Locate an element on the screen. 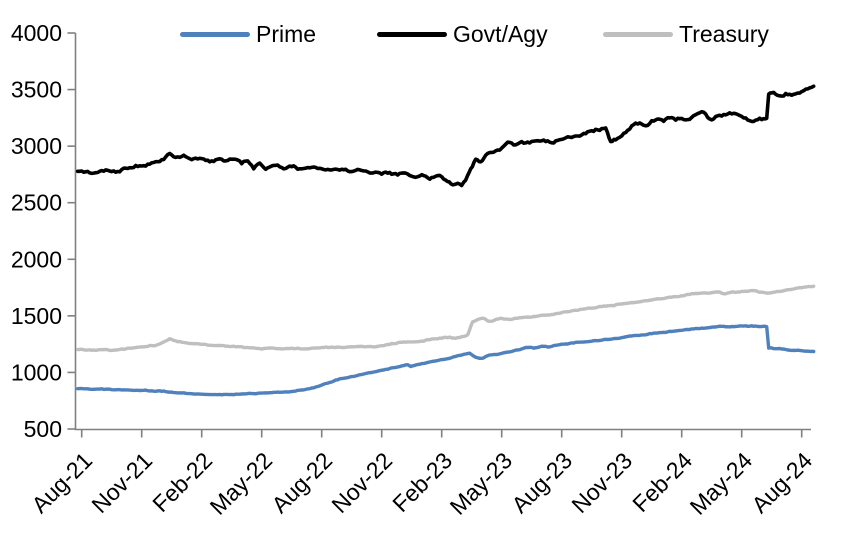  y-tick-label: 2500 is located at coordinates (36, 203).